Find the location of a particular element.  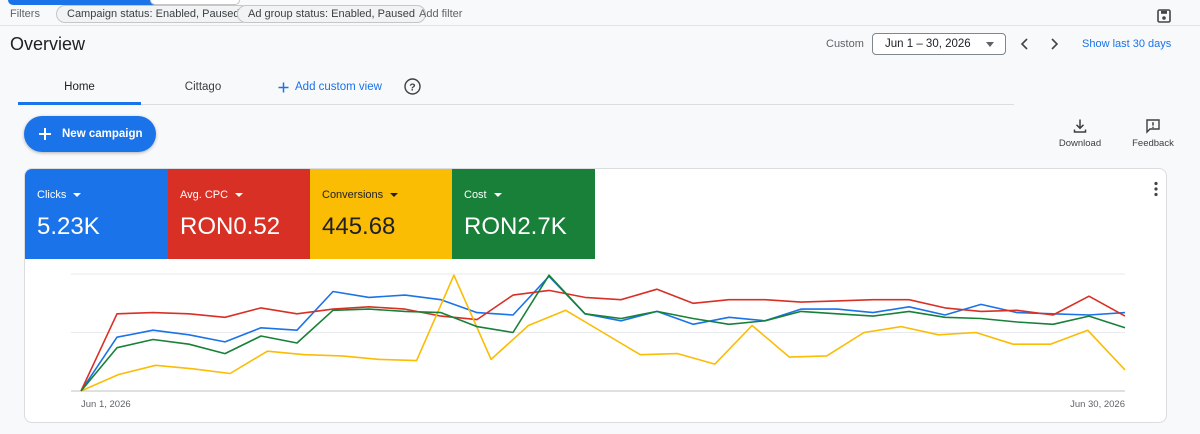

tab-cittago-label: Cittago is located at coordinates (203, 87).